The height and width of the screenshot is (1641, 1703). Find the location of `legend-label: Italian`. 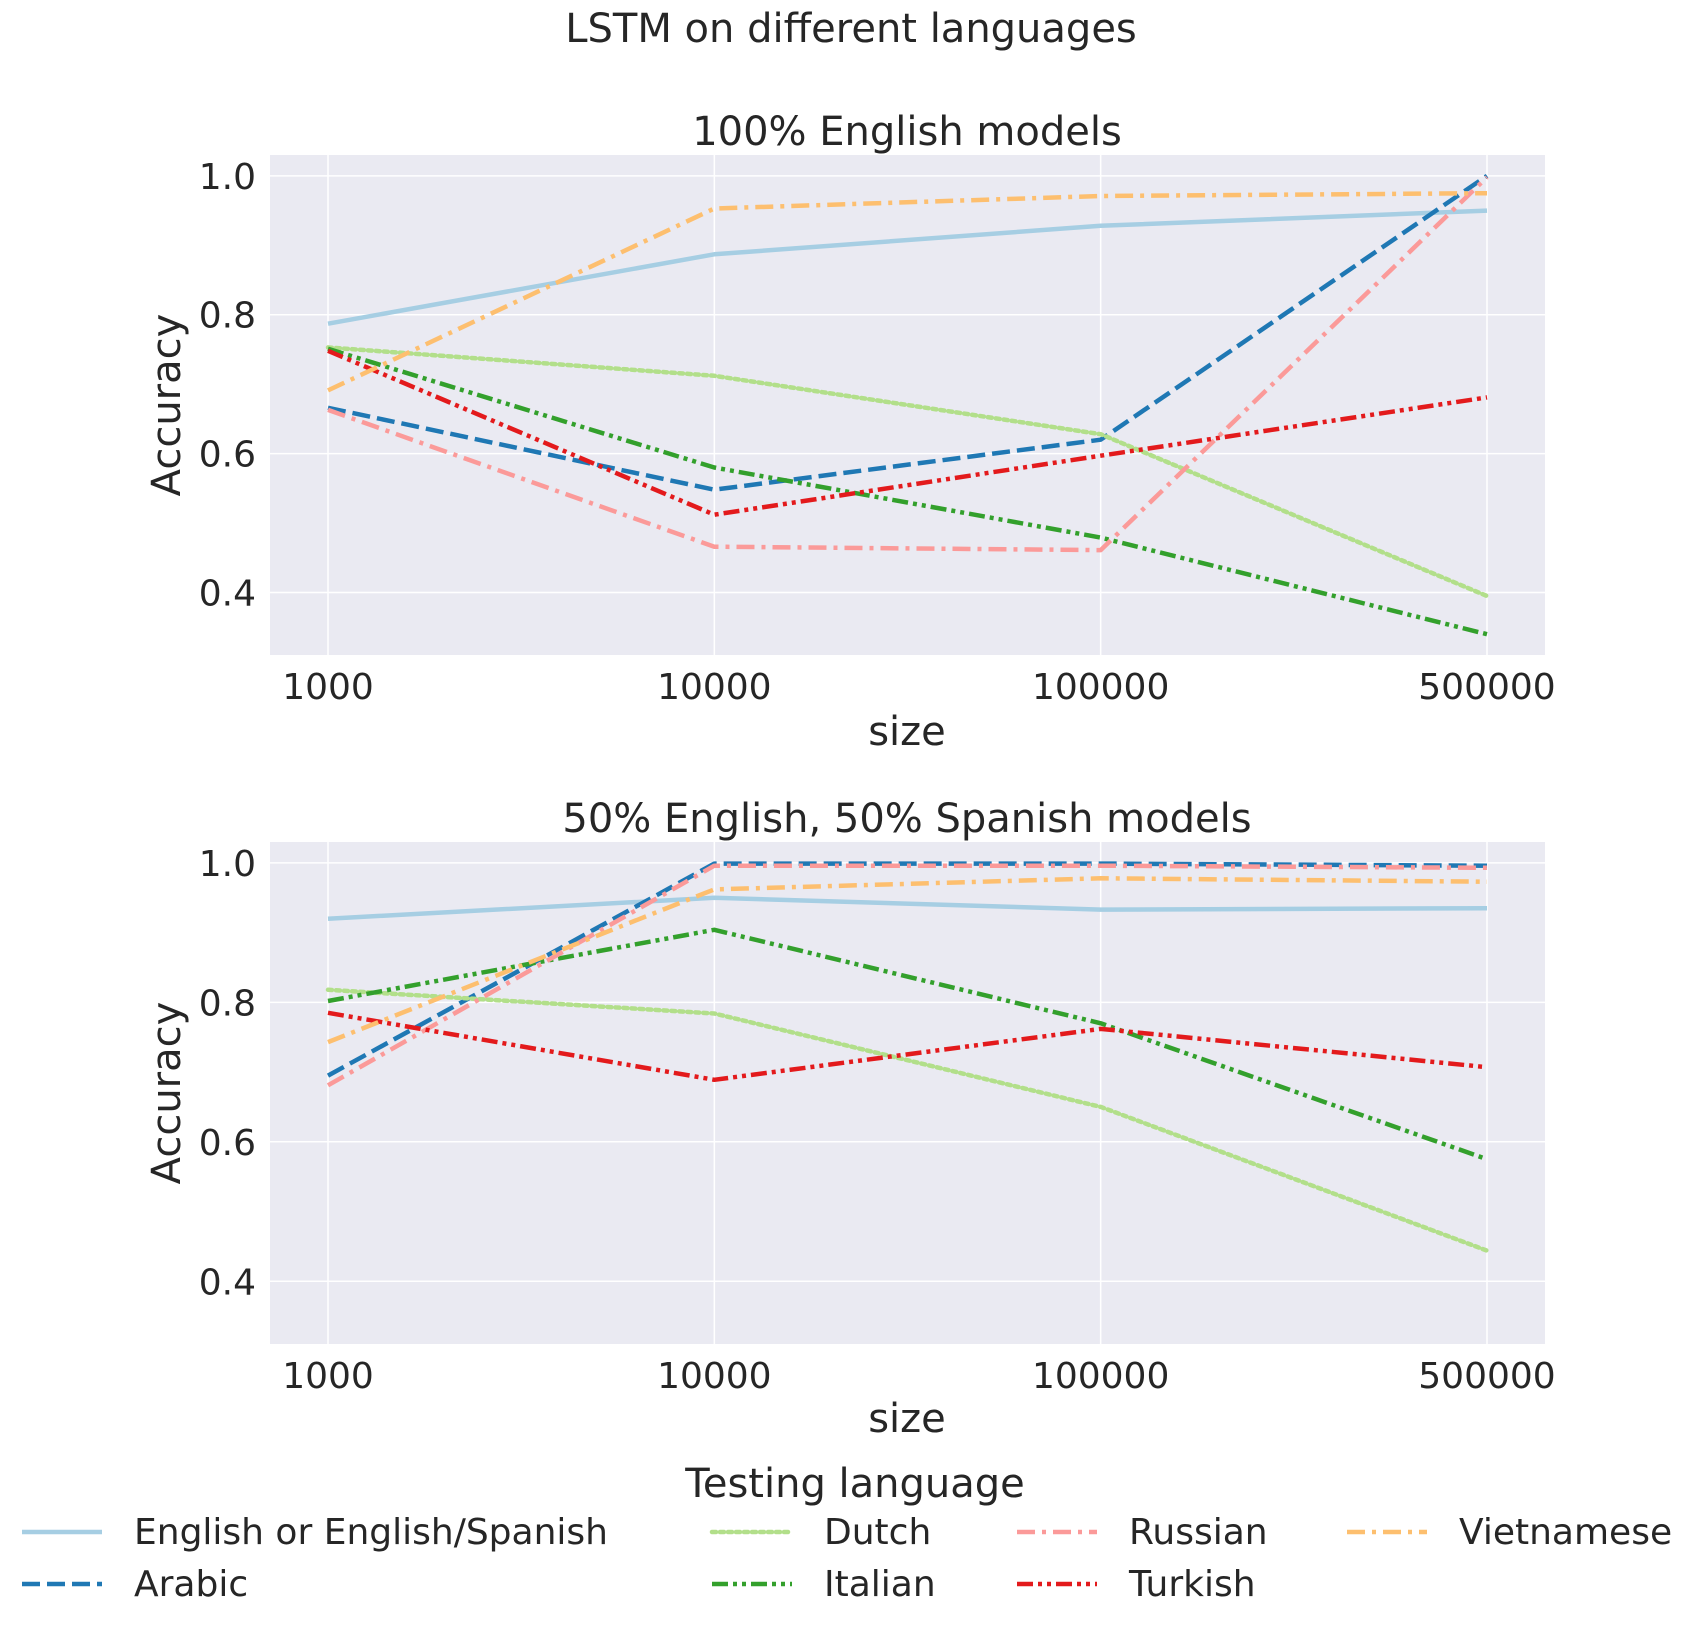

legend-label: Italian is located at coordinates (880, 1584).